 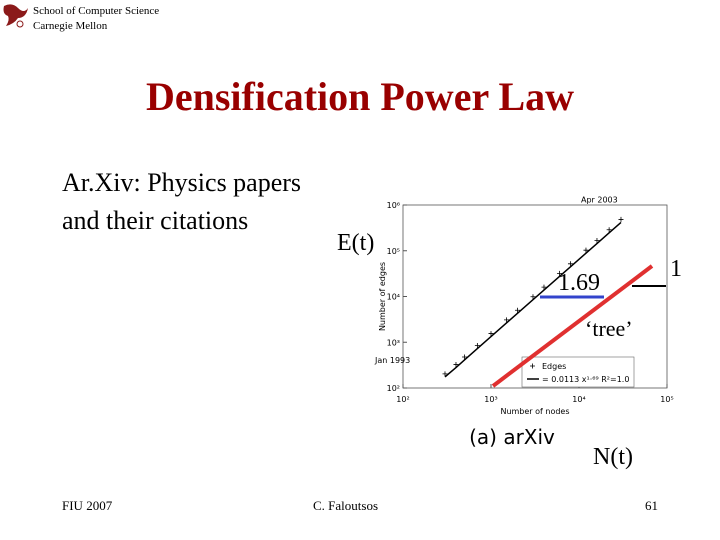 What do you see at coordinates (360, 96) in the screenshot?
I see `slide-title: Densification Power Law` at bounding box center [360, 96].